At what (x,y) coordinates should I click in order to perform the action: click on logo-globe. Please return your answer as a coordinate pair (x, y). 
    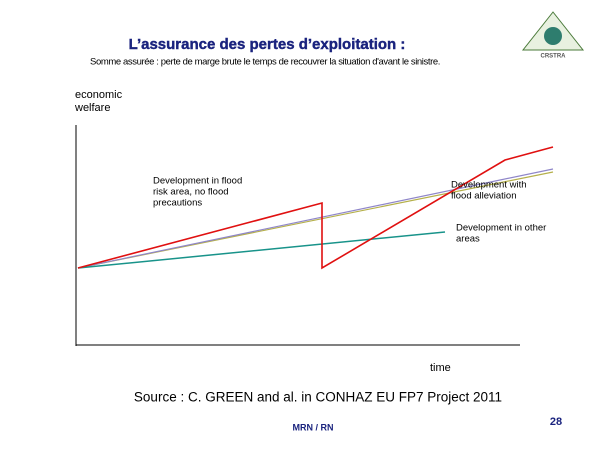
    Looking at the image, I should click on (553, 36).